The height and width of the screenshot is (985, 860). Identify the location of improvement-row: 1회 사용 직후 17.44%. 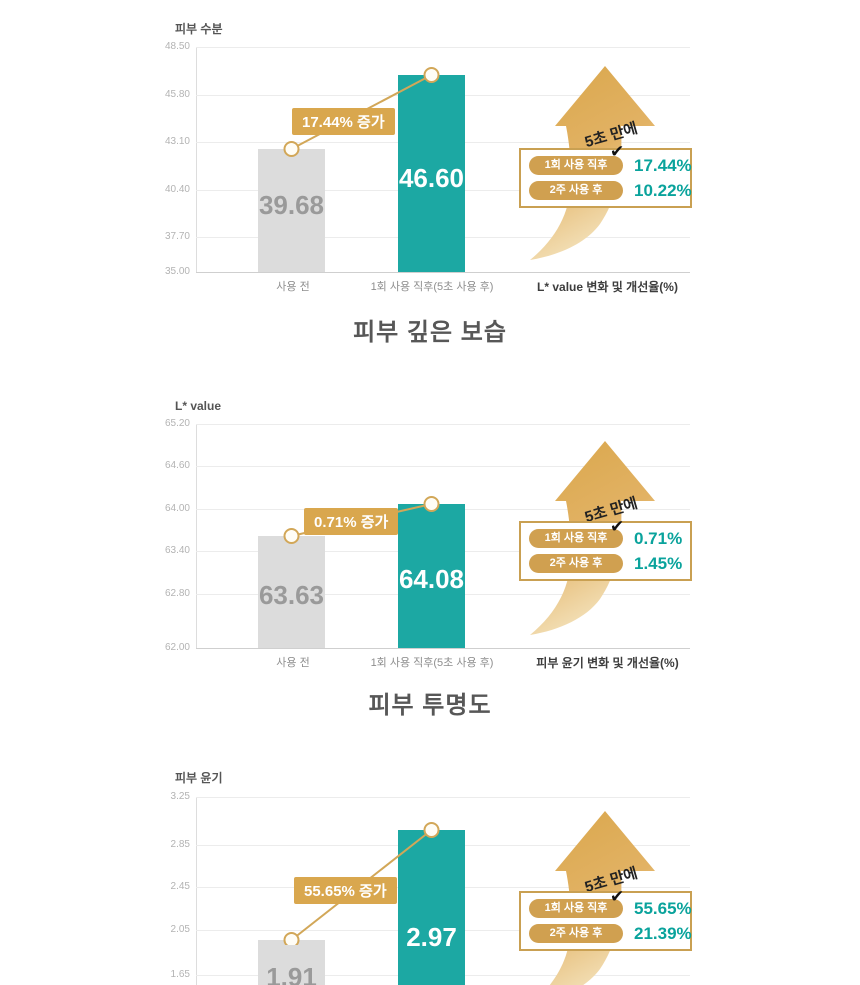
(610, 166).